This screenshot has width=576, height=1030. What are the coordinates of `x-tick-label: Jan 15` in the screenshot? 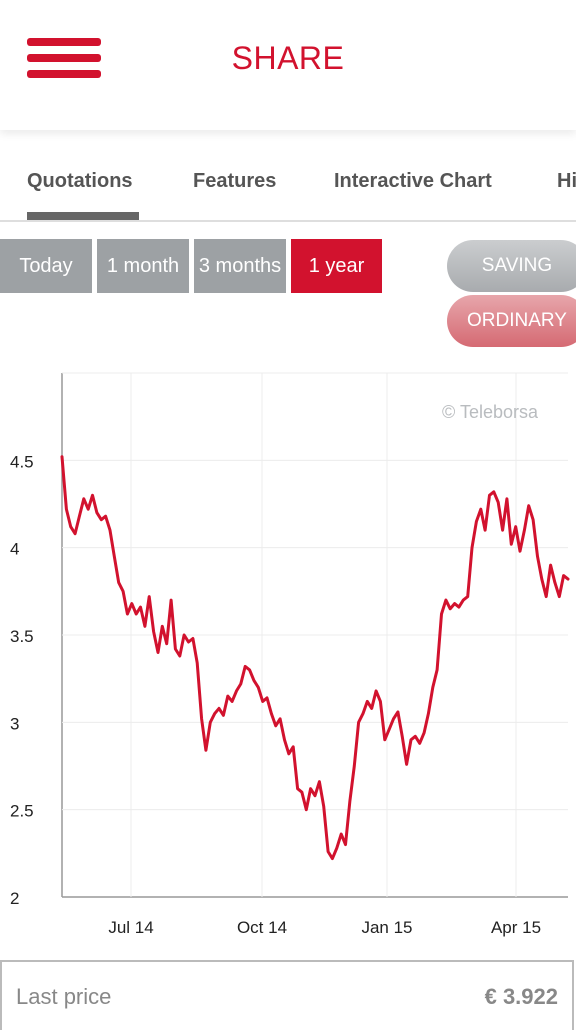 It's located at (386, 927).